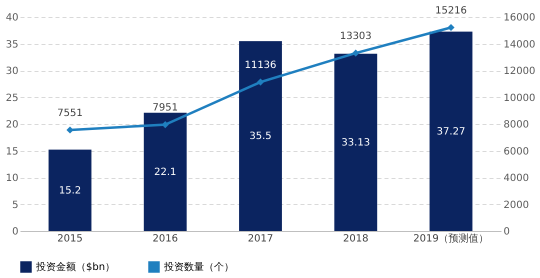 The height and width of the screenshot is (278, 540). What do you see at coordinates (75, 267) in the screenshot?
I see `legend-label: 投资金额（$bn）` at bounding box center [75, 267].